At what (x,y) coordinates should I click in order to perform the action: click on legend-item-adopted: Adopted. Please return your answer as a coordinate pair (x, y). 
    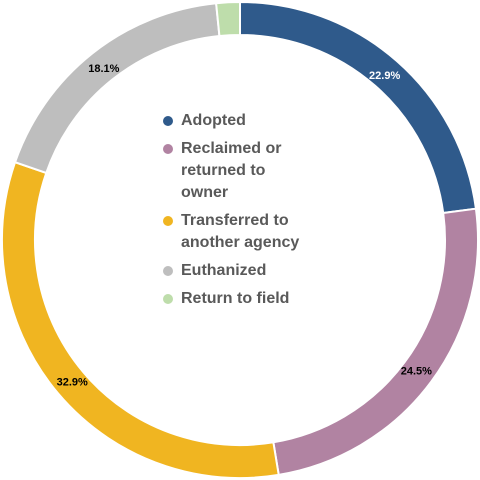
    Looking at the image, I should click on (253, 121).